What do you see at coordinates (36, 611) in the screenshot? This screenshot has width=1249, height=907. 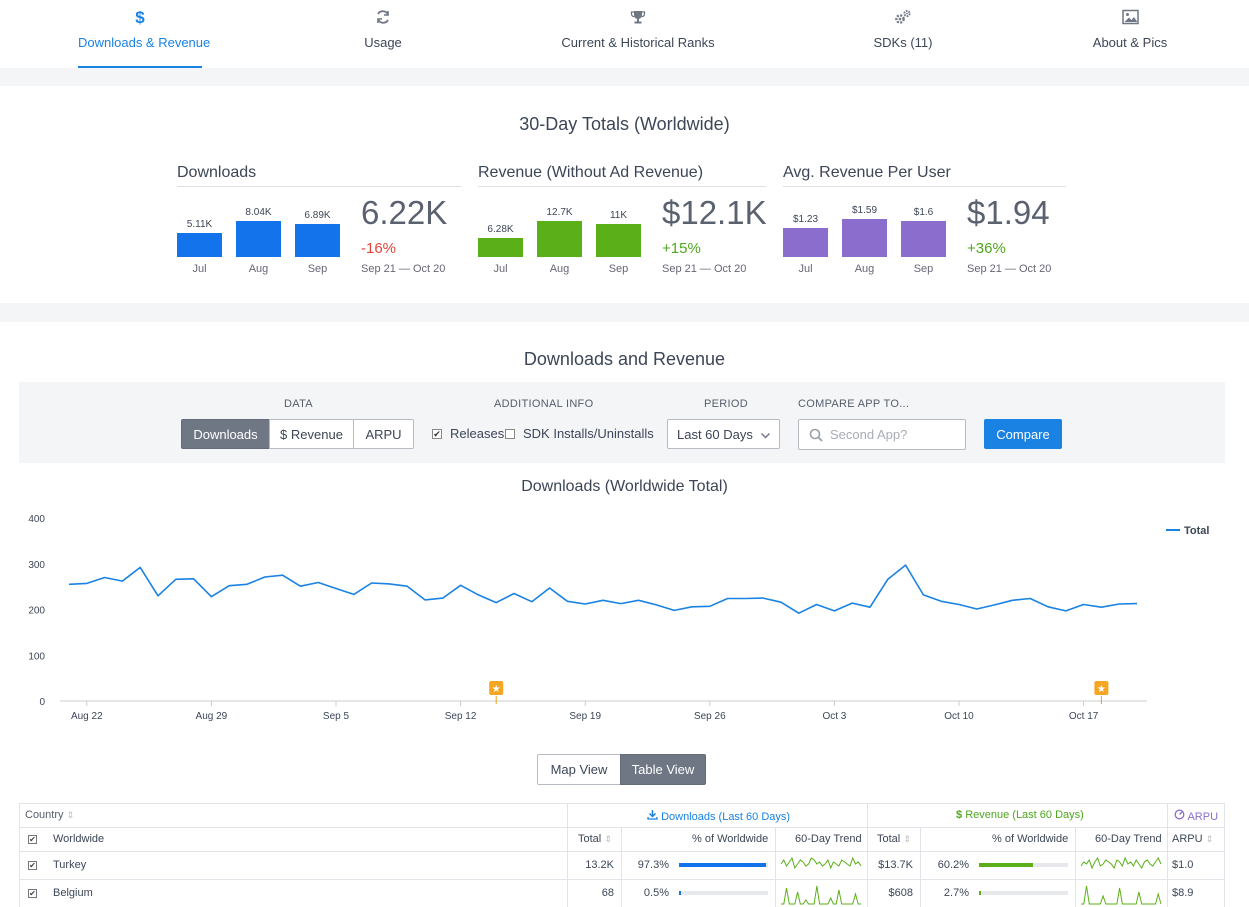 I see `y-tick-label: 200` at bounding box center [36, 611].